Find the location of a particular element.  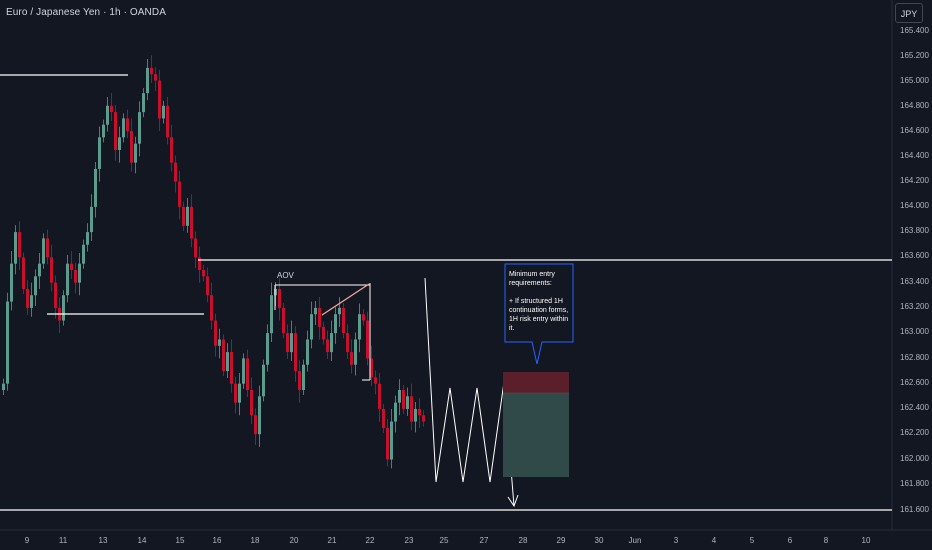

trendline is located at coordinates (345, 299).